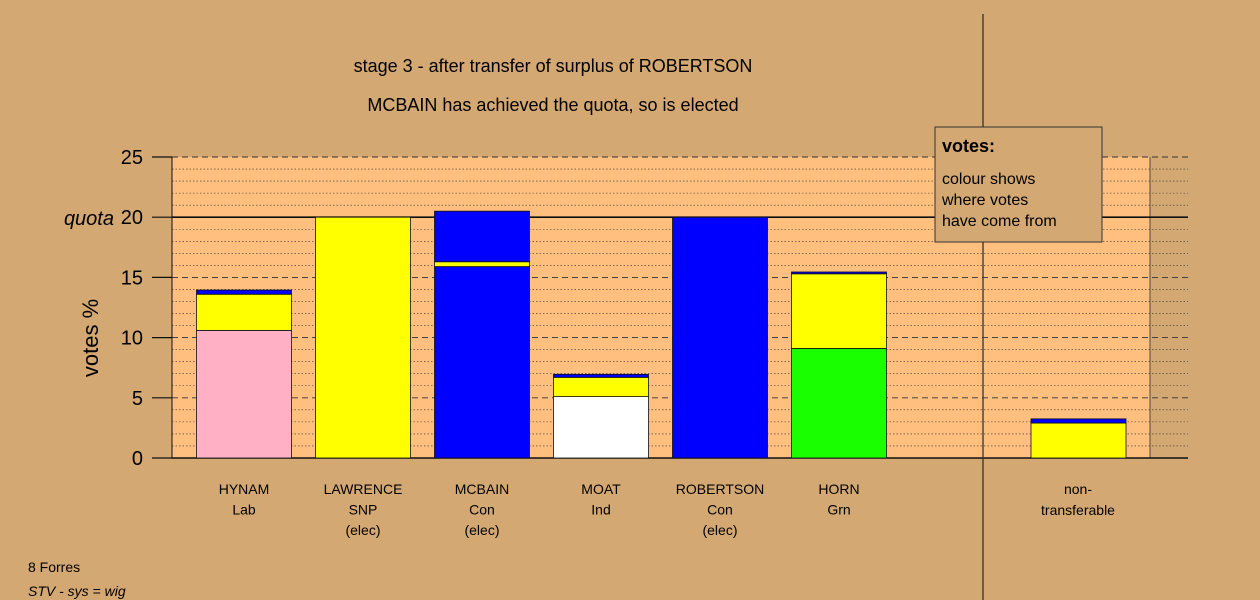 The image size is (1260, 600). I want to click on bar-mcbain, so click(482, 334).